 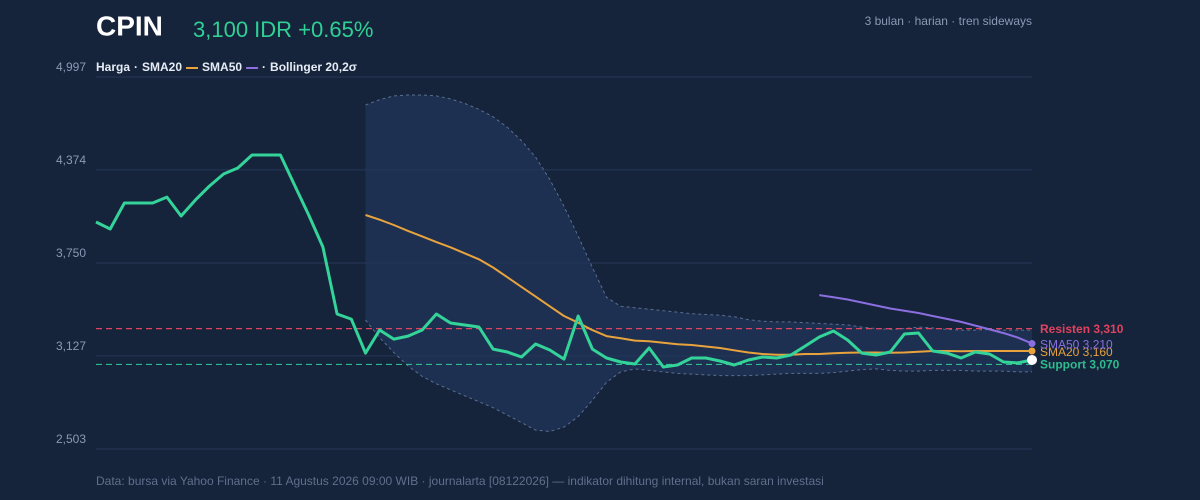 What do you see at coordinates (71, 67) in the screenshot?
I see `y-tick-label: 4,997` at bounding box center [71, 67].